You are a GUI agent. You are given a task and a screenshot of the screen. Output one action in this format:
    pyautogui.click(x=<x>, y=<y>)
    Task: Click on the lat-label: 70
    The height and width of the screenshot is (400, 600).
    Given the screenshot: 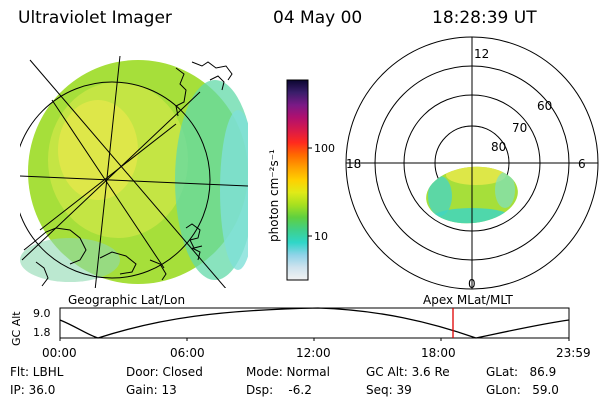 What is the action you would take?
    pyautogui.click(x=519, y=128)
    